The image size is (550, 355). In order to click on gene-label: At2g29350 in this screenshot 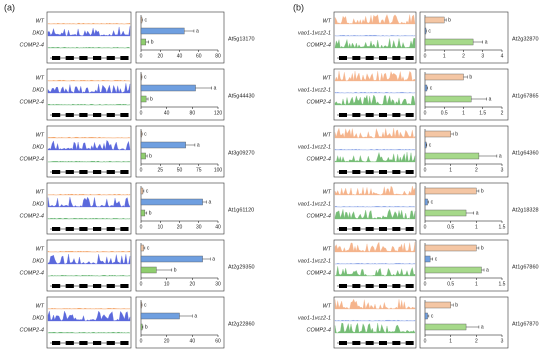, I will do `click(241, 267)`.